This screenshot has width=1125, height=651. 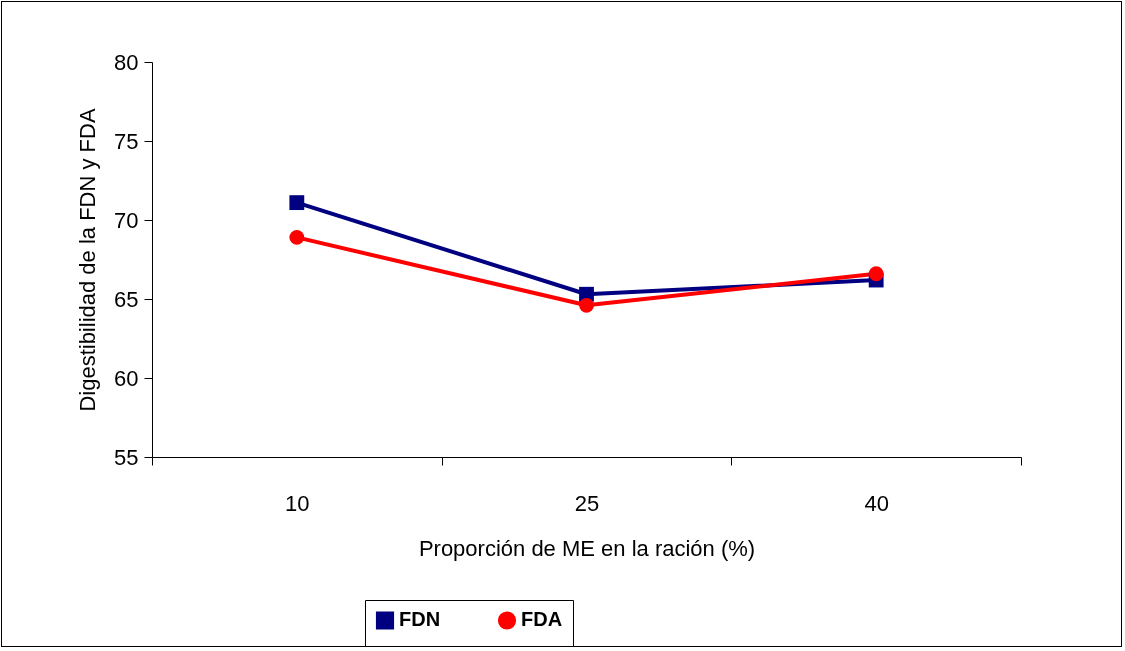 What do you see at coordinates (126, 378) in the screenshot?
I see `y-tick-label: 60` at bounding box center [126, 378].